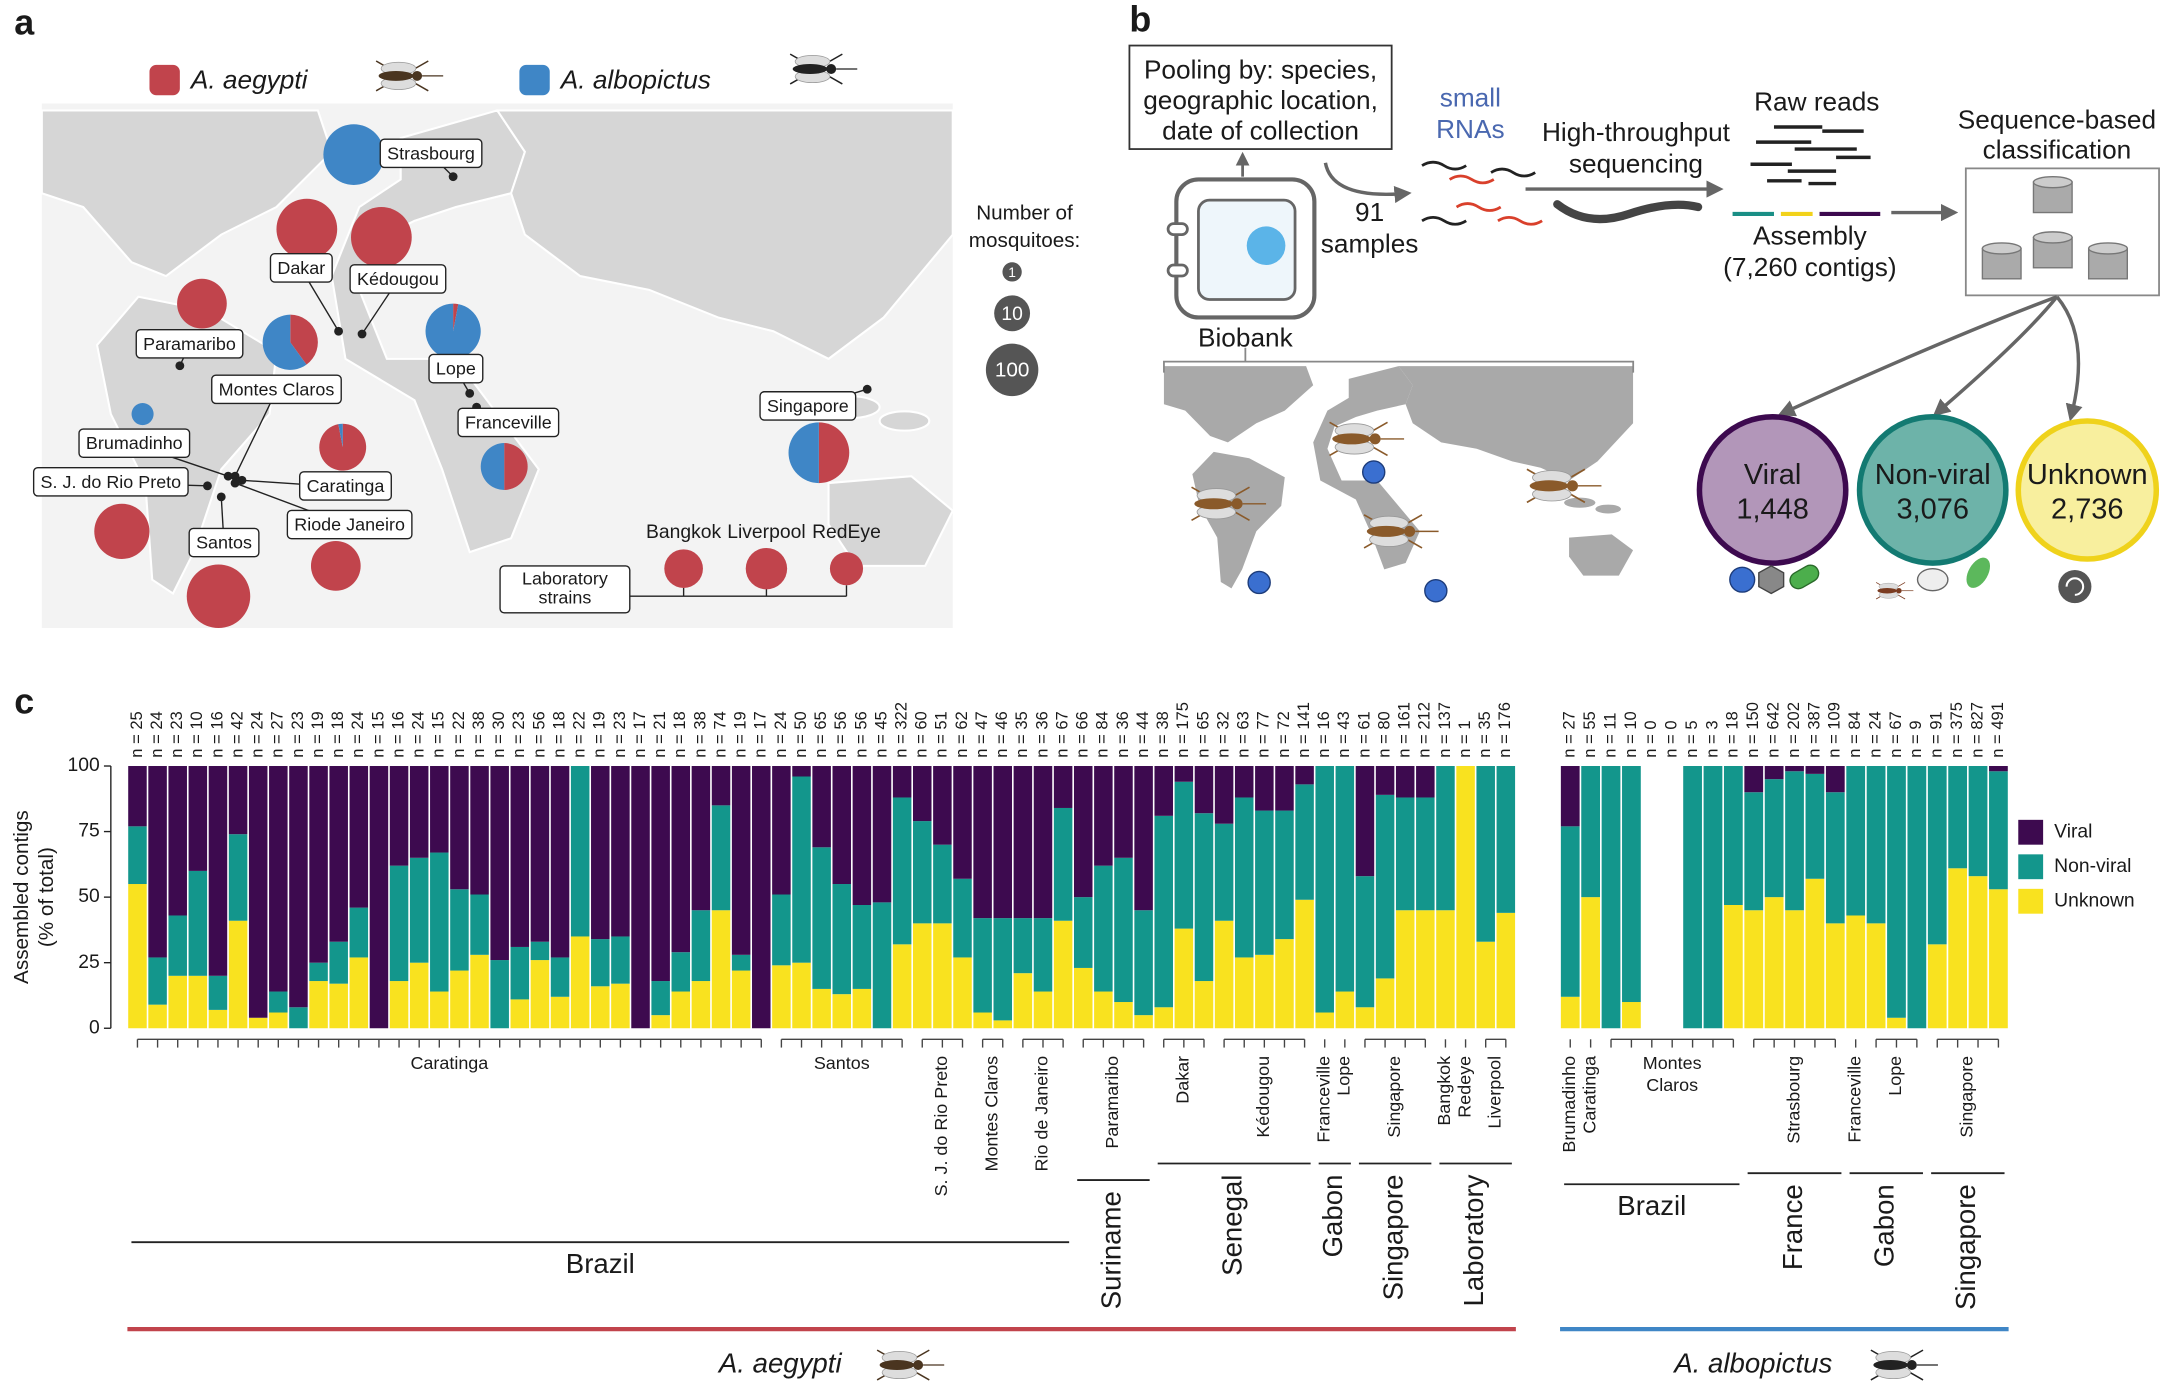  Describe the element at coordinates (1369, 212) in the screenshot. I see `label: 91` at that location.